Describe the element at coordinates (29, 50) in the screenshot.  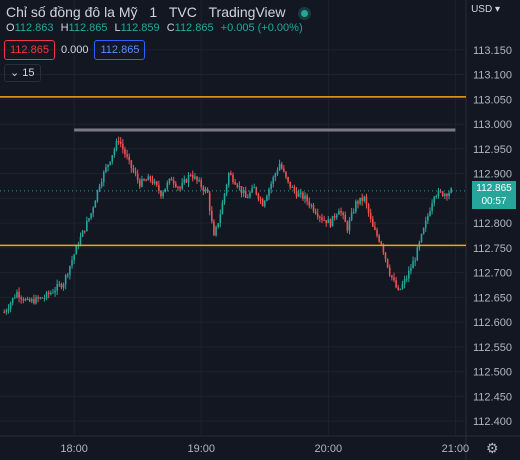
I see `sell-button: 112.865` at that location.